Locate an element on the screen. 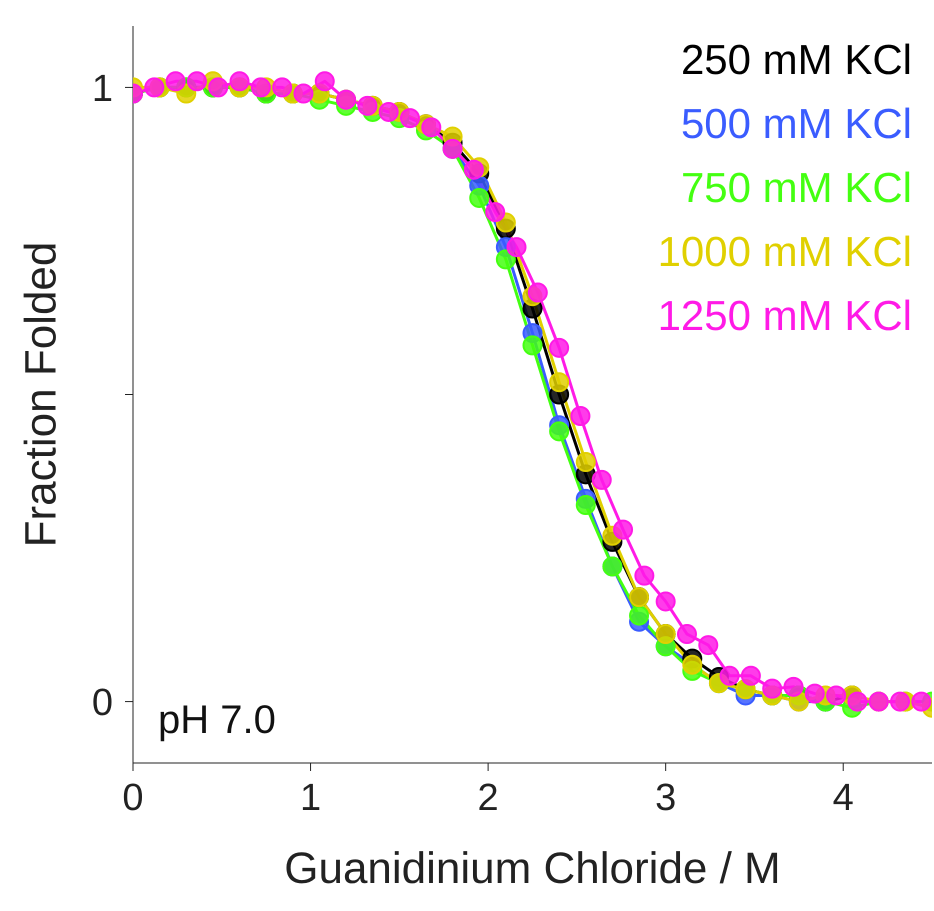 This screenshot has height=911, width=934. text: 250 mM KCl is located at coordinates (796, 60).